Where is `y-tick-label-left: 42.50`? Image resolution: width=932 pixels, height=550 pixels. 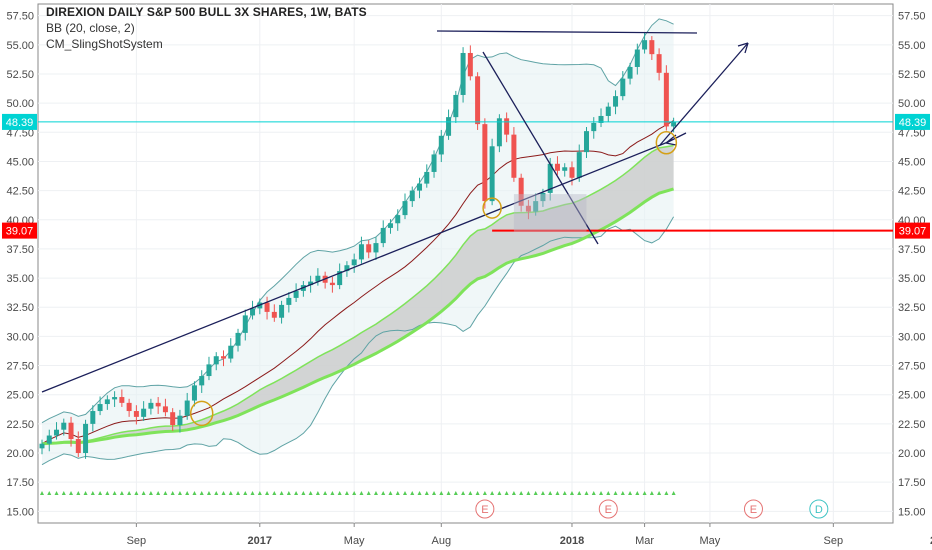
y-tick-label-left: 42.50 is located at coordinates (20, 192).